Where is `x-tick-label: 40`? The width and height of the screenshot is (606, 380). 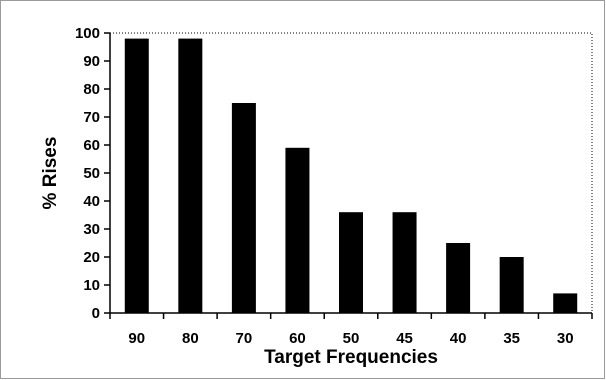
x-tick-label: 40 is located at coordinates (458, 338).